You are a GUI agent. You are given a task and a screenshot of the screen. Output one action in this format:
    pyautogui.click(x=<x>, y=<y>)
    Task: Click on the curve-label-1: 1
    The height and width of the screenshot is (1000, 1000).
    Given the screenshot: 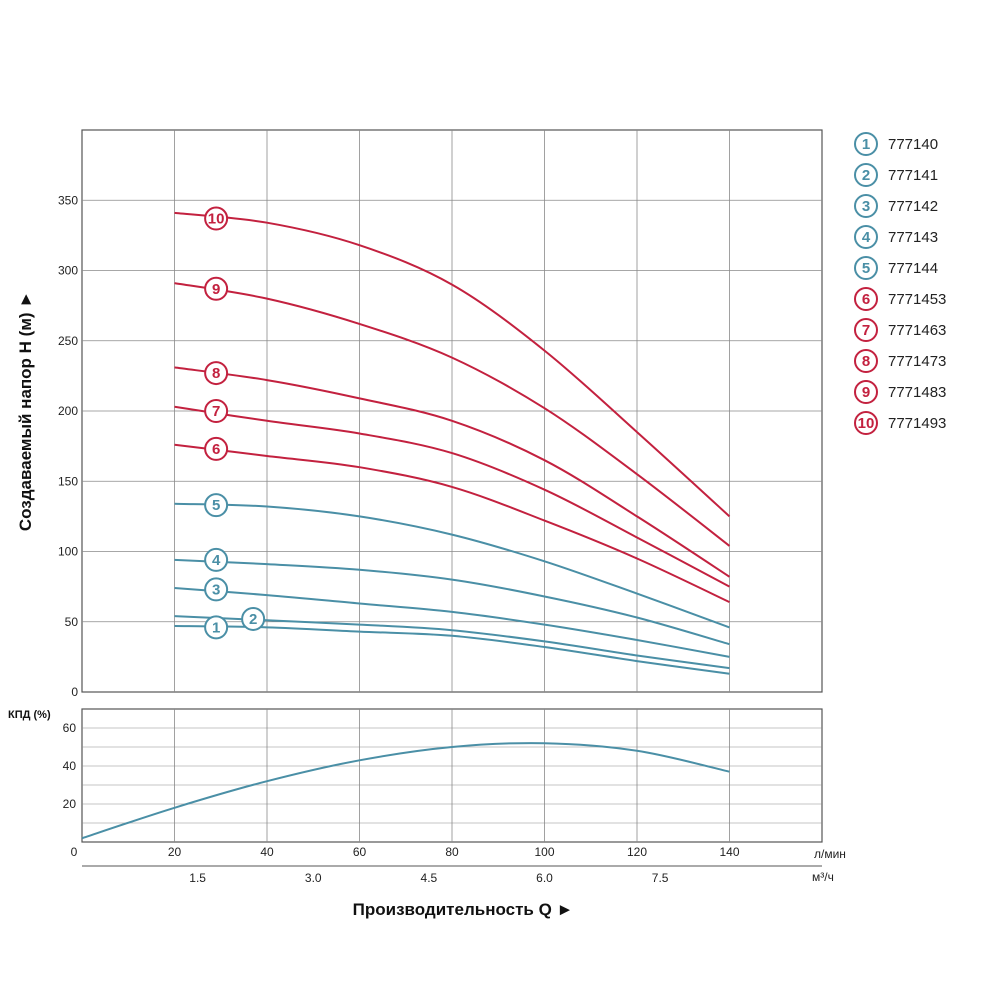 What is the action you would take?
    pyautogui.click(x=216, y=627)
    